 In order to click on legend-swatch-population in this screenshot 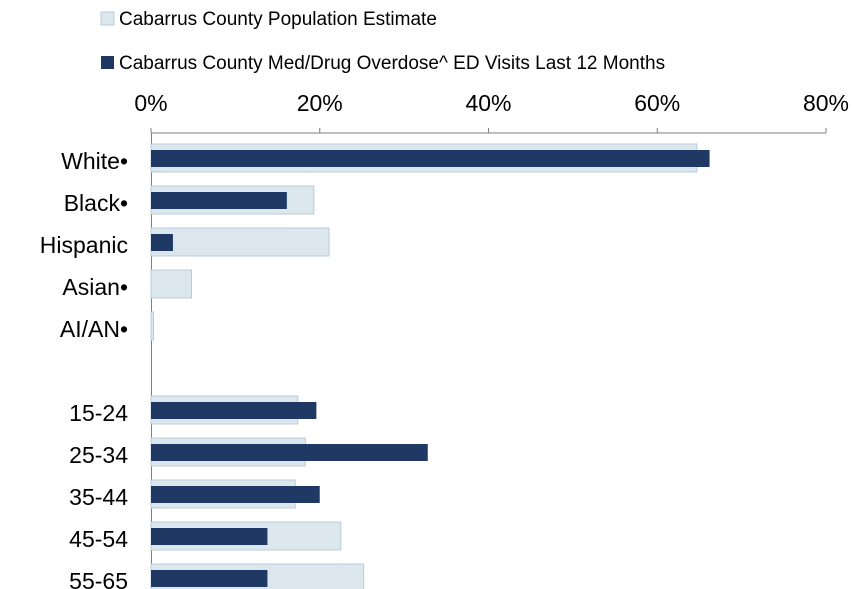, I will do `click(107, 18)`.